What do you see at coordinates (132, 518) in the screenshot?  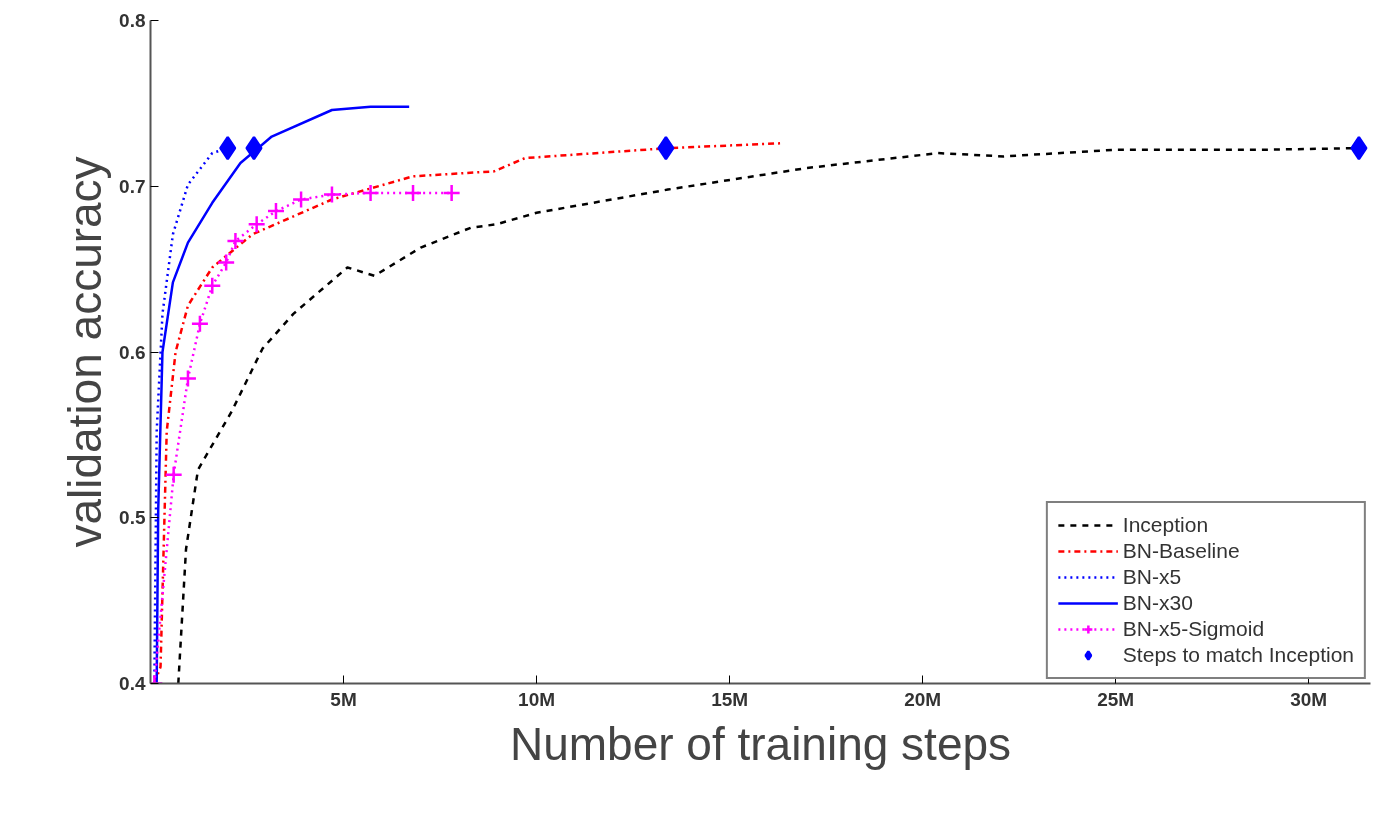 I see `y-tick-label: 0.5` at bounding box center [132, 518].